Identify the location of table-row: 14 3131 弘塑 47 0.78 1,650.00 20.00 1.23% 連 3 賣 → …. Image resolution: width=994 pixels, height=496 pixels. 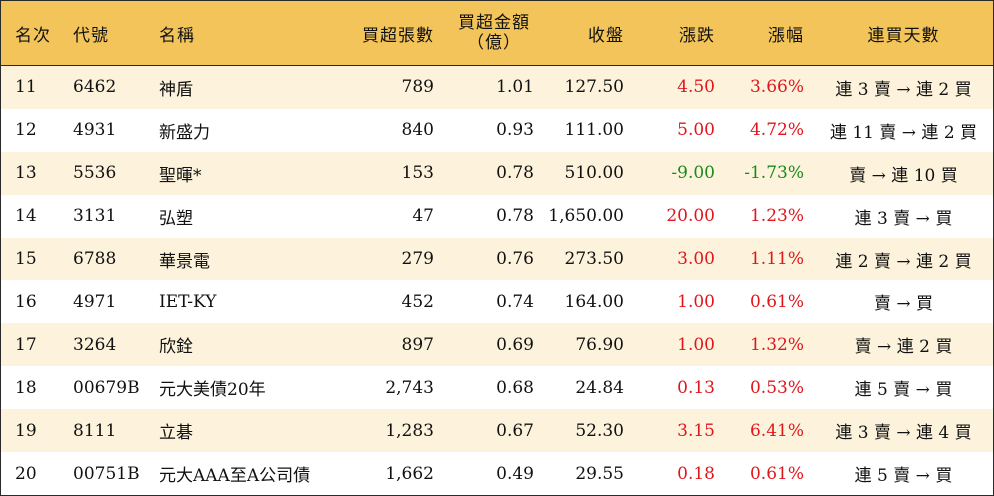
(497, 216).